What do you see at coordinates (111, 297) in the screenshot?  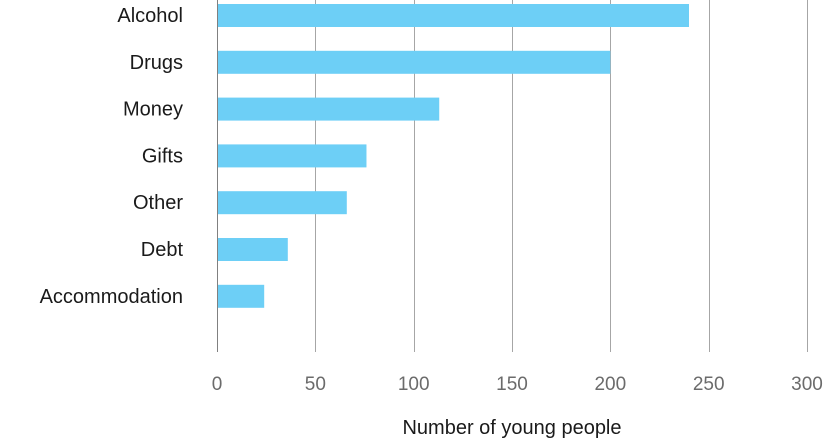 I see `category-label-accommodation: Accommodation` at bounding box center [111, 297].